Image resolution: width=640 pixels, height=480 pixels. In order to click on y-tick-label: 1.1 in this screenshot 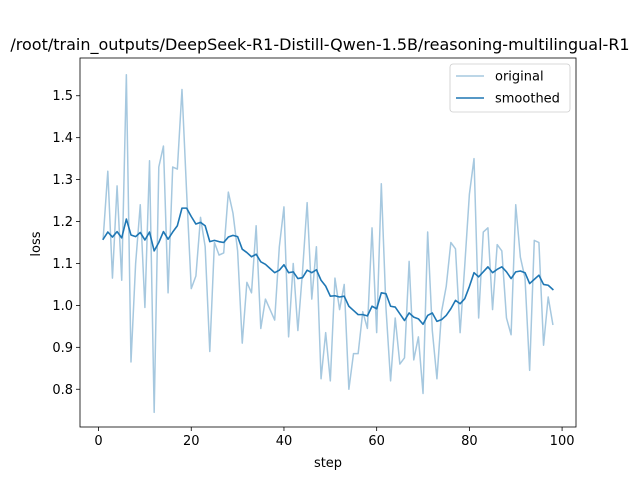, I will do `click(62, 264)`.